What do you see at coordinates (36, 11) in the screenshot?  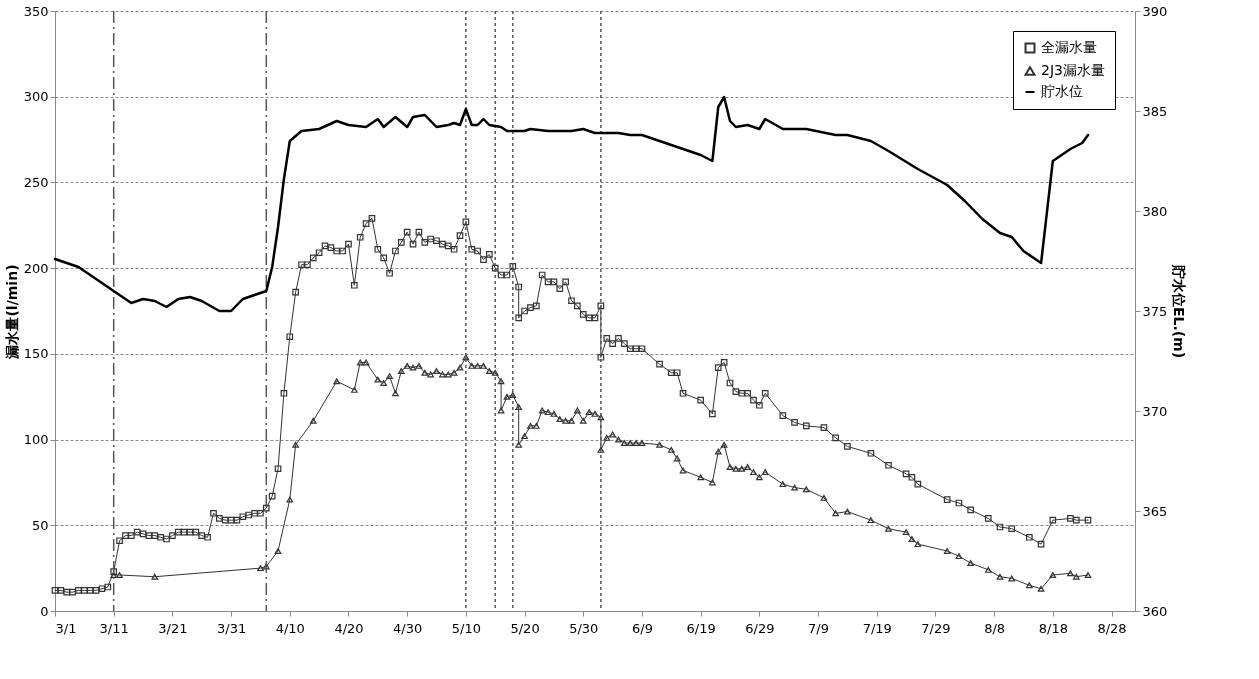 I see `y-tick-label: 350` at bounding box center [36, 11].